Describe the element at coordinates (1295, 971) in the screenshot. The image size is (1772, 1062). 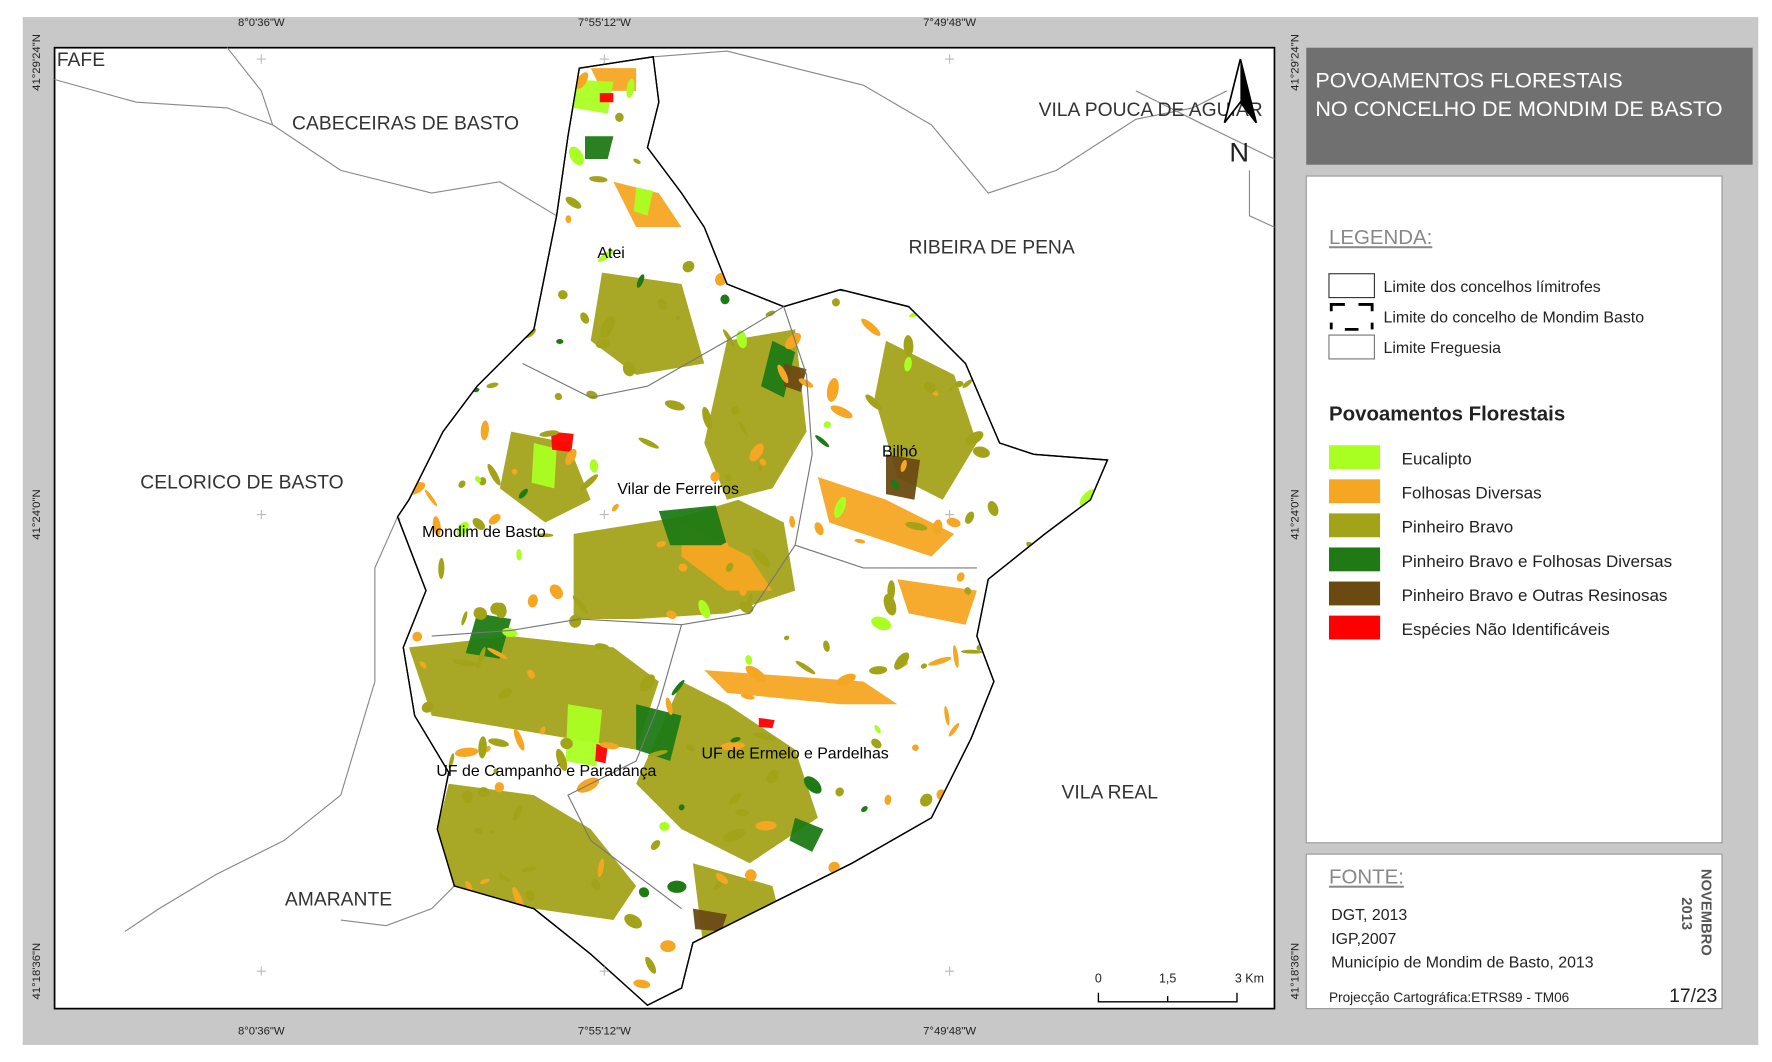
I see `coord-label: 41°18'36"N` at that location.